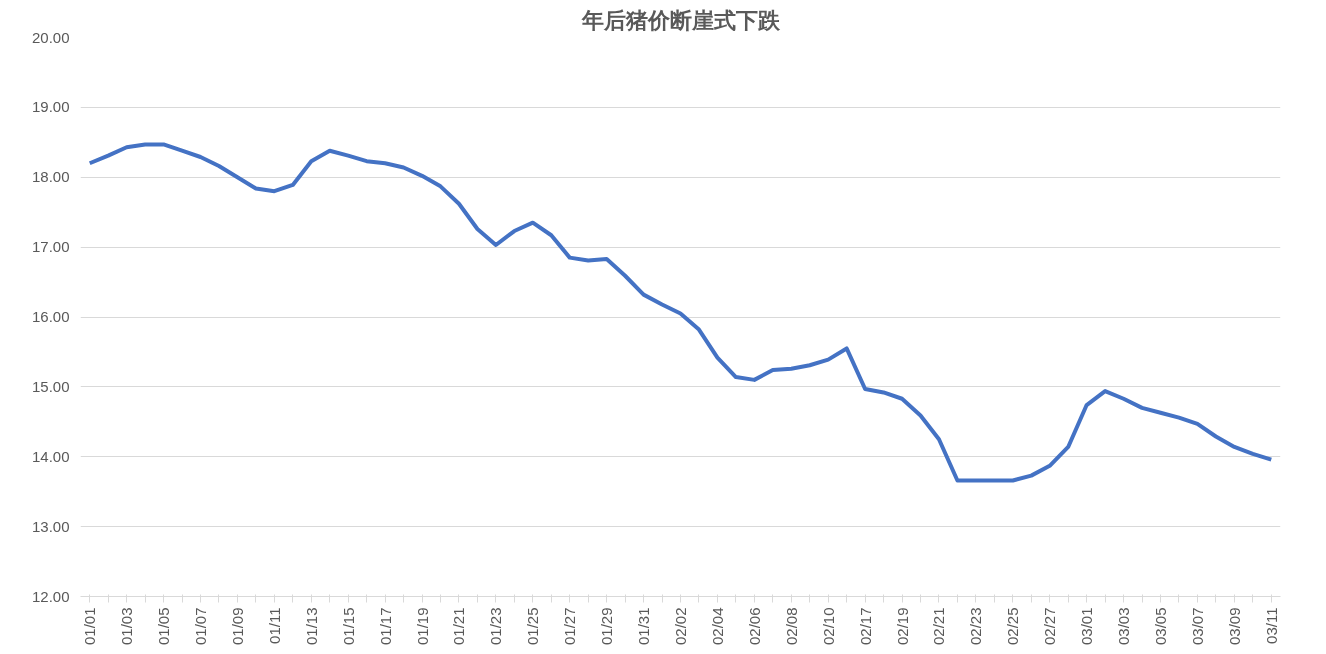 Image resolution: width=1326 pixels, height=654 pixels. Describe the element at coordinates (90, 626) in the screenshot. I see `x-tick-label: 01/01` at that location.